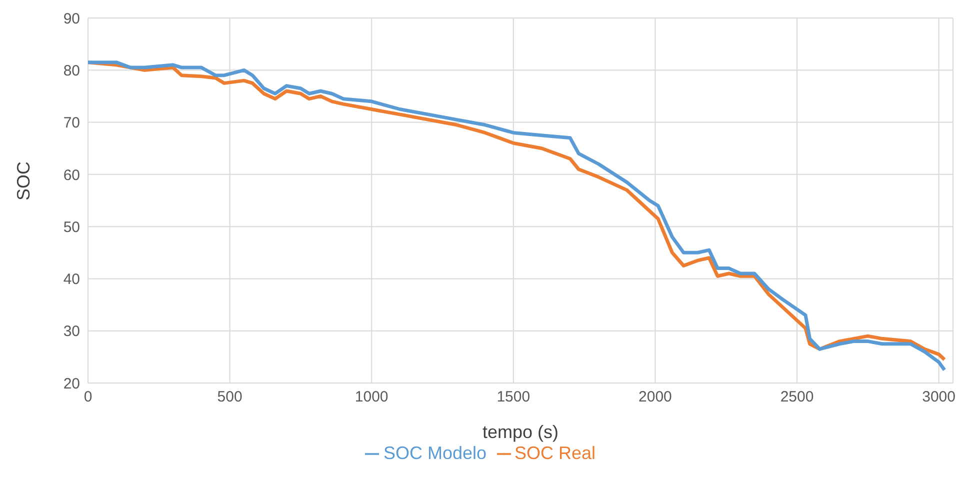 The image size is (973, 477). I want to click on x-tick-label: 3000, so click(939, 397).